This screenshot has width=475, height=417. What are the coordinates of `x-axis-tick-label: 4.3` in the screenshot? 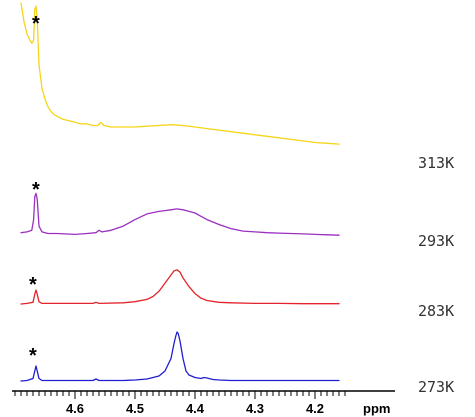 It's located at (255, 408).